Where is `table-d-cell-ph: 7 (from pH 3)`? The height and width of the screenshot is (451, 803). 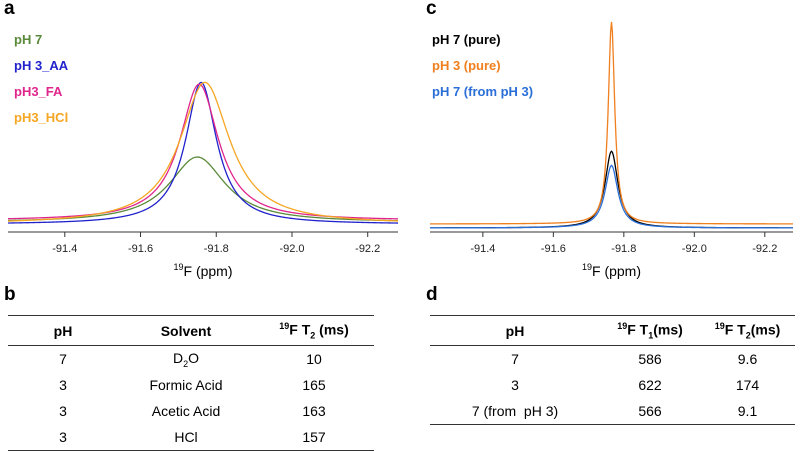
table-d-cell-ph: 7 (from pH 3) is located at coordinates (515, 411).